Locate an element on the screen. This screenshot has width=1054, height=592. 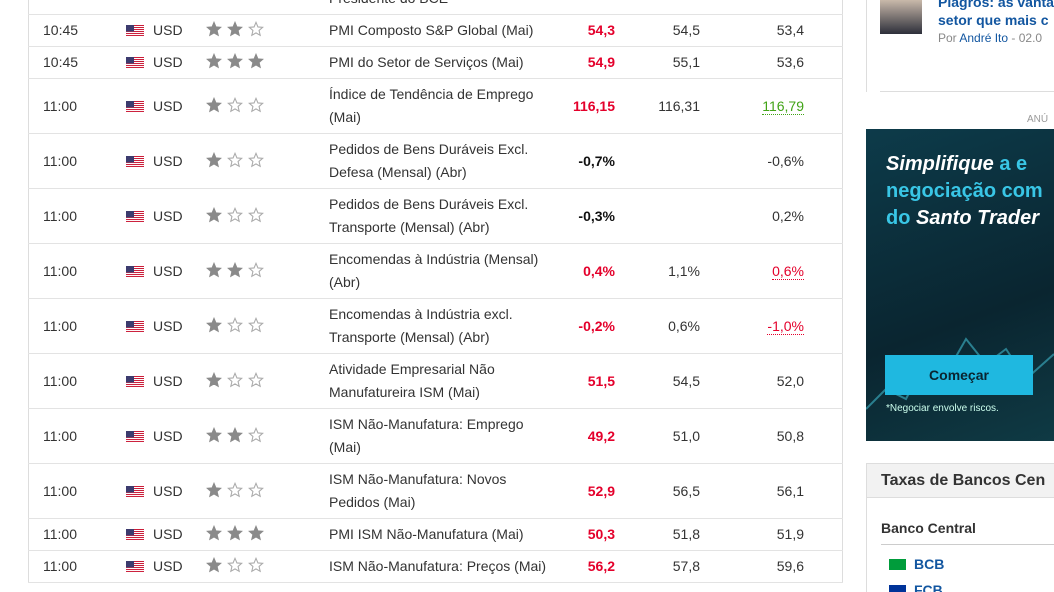
calendar-row: Presidente do BCE is located at coordinates (435, 7).